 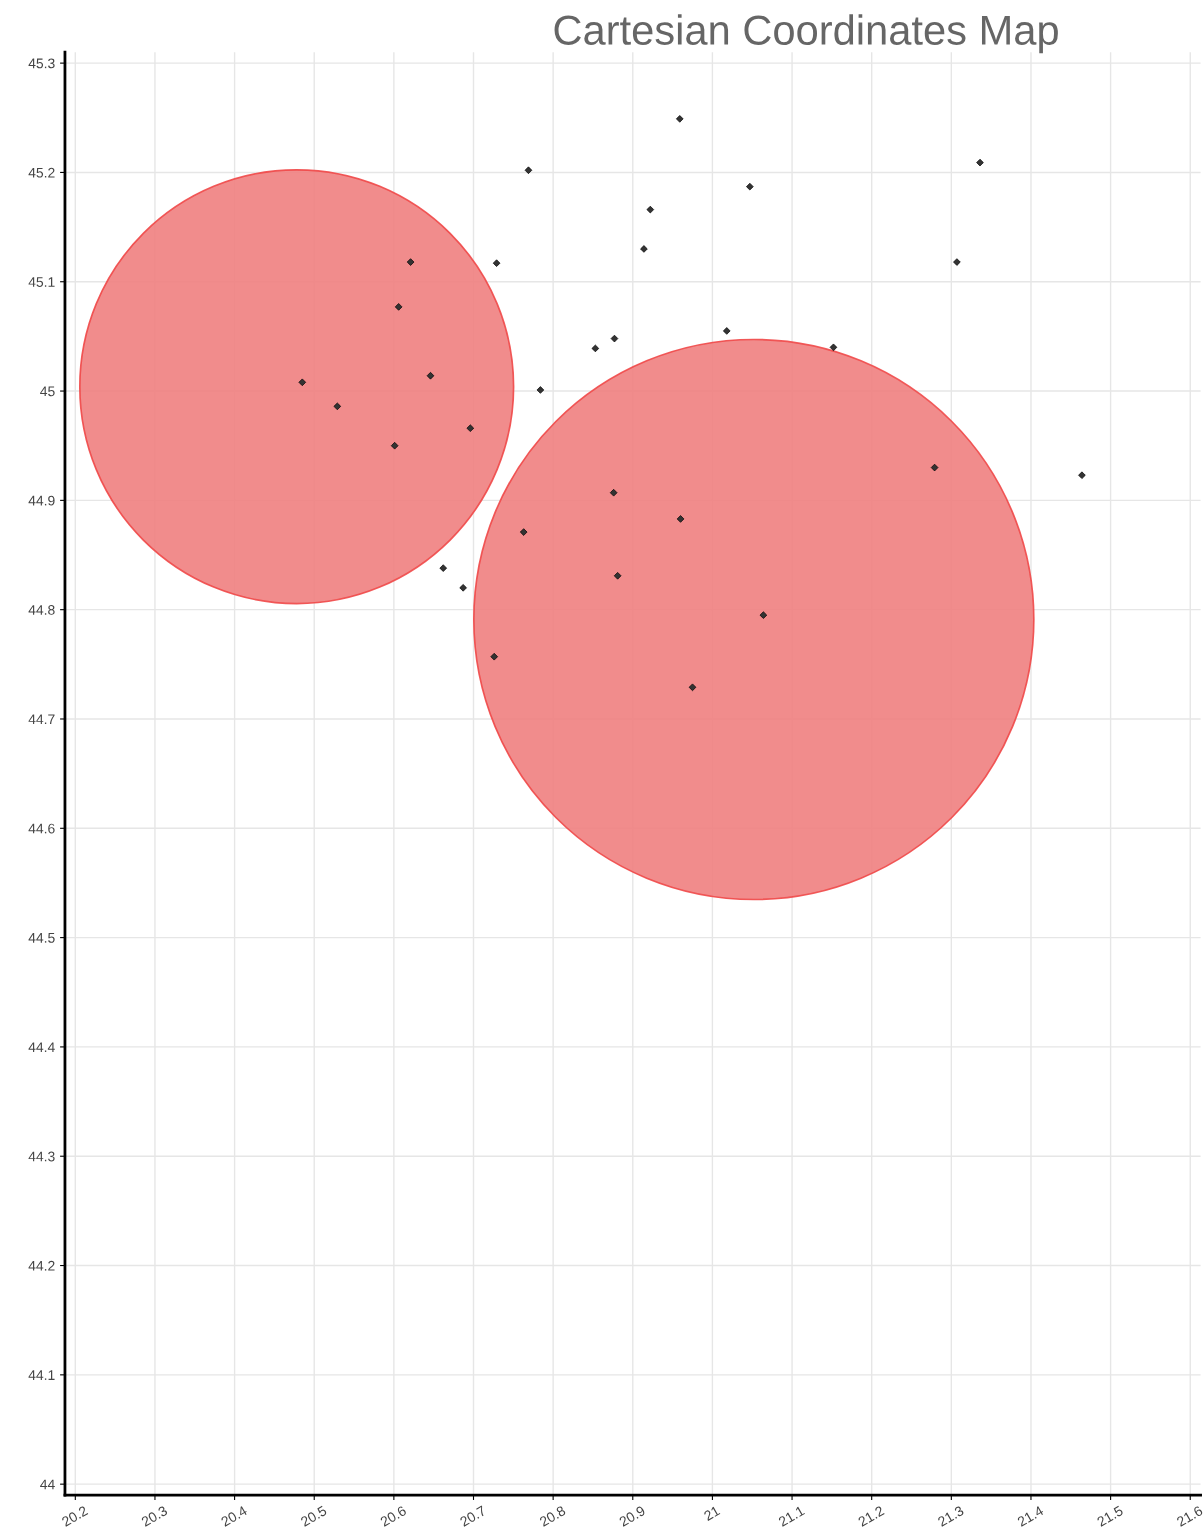 What do you see at coordinates (712, 1513) in the screenshot?
I see `x-tick-label: 21` at bounding box center [712, 1513].